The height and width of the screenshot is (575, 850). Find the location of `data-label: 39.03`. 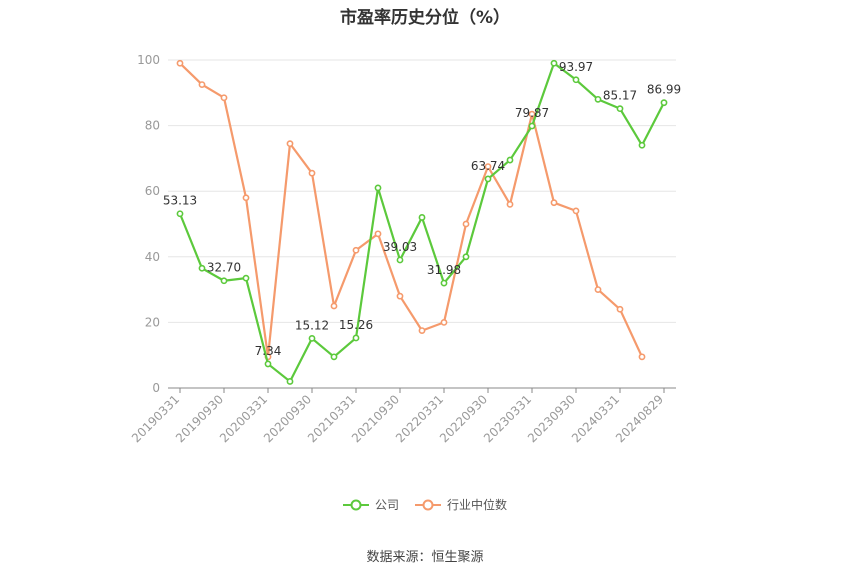

data-label: 39.03 is located at coordinates (400, 247).